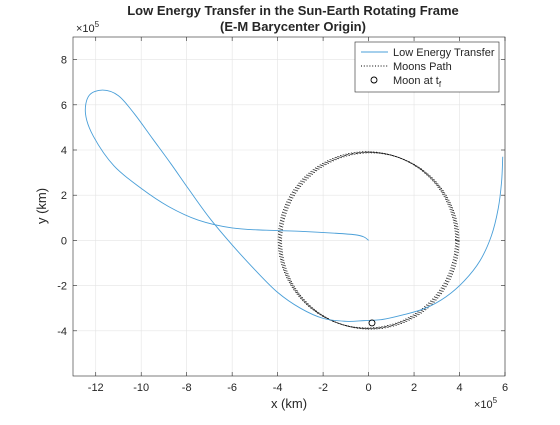 The height and width of the screenshot is (425, 560). I want to click on legend-moon-marker-label: Moon at tf, so click(417, 82).